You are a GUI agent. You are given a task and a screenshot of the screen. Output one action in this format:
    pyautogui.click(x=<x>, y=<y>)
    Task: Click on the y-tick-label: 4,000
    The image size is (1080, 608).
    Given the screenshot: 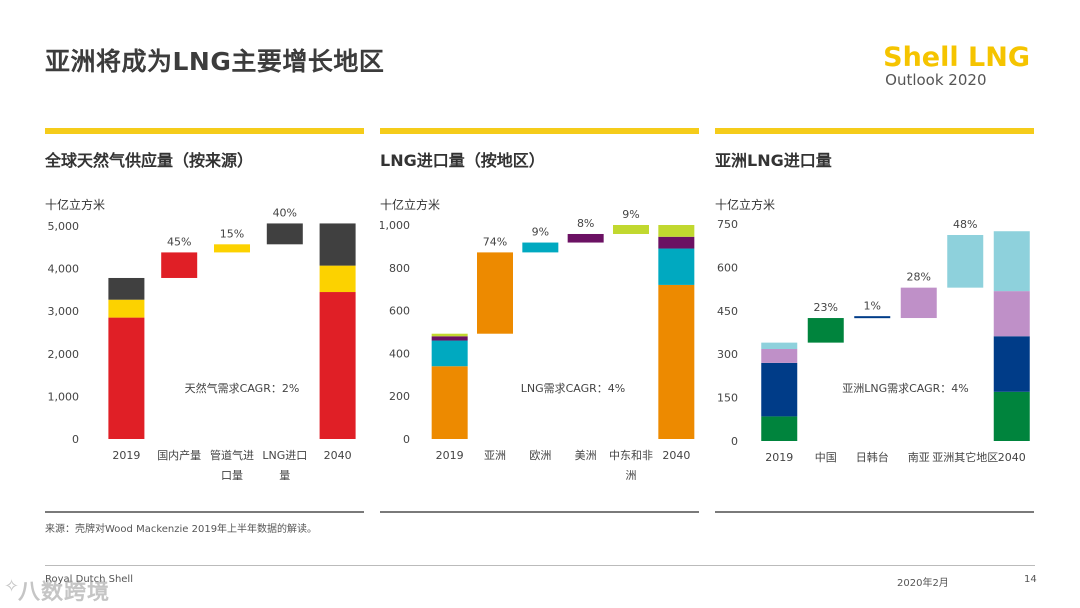 What is the action you would take?
    pyautogui.click(x=64, y=269)
    